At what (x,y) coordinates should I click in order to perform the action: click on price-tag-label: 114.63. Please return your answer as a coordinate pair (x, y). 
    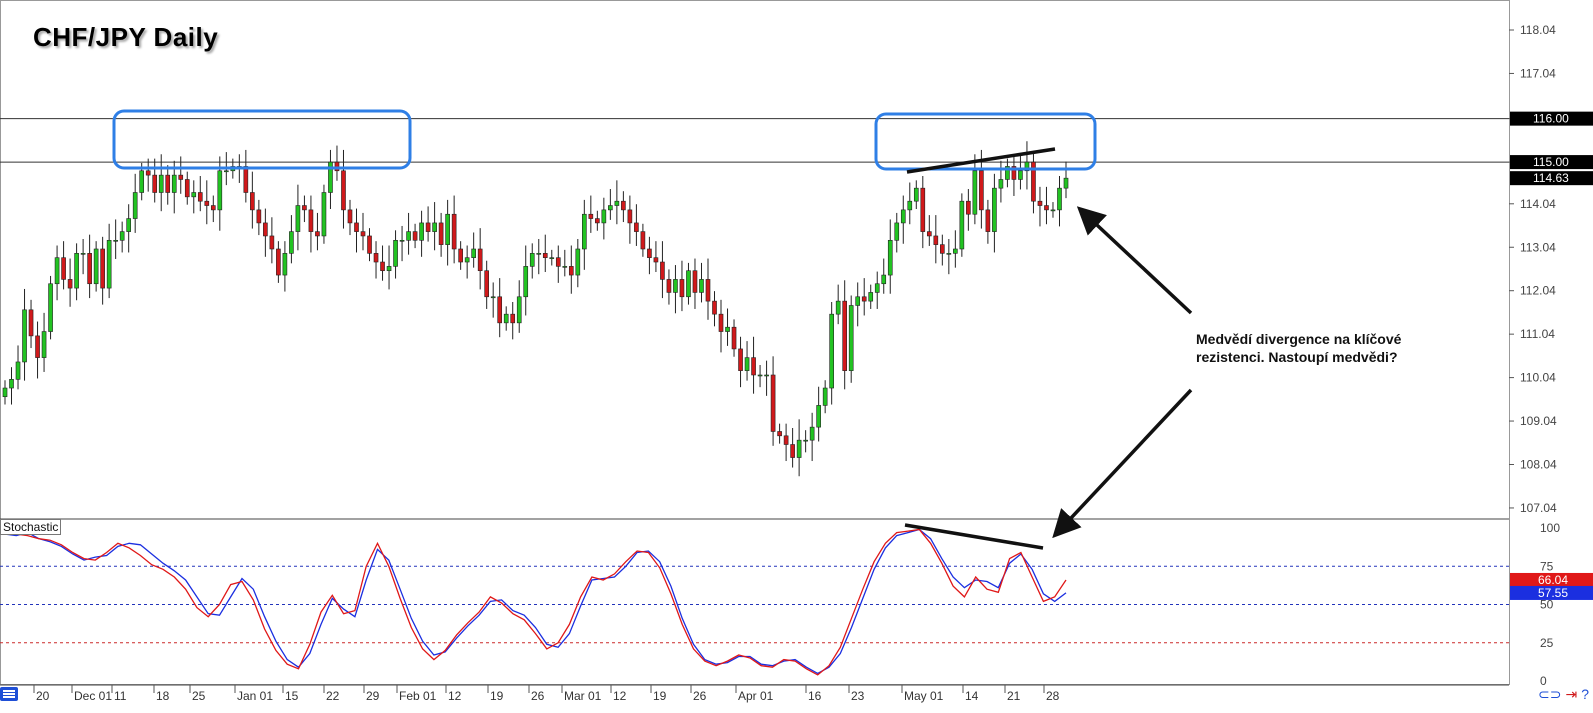
    Looking at the image, I should click on (1551, 178).